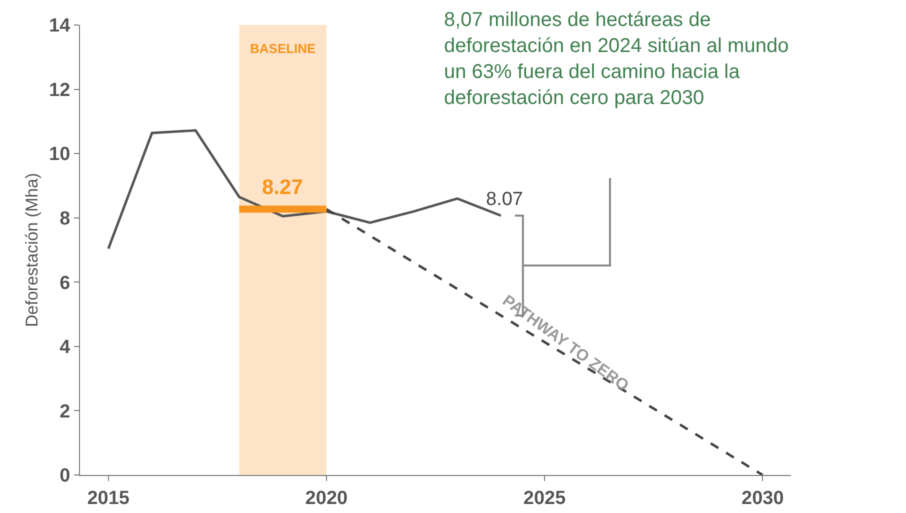 The height and width of the screenshot is (513, 906). I want to click on annotation: 8,07 millones de hectáreas de deforestación en 2024 sitúan al mundo un 63% fuera del camino hacia la deforestación cero para 2030, so click(616, 59).